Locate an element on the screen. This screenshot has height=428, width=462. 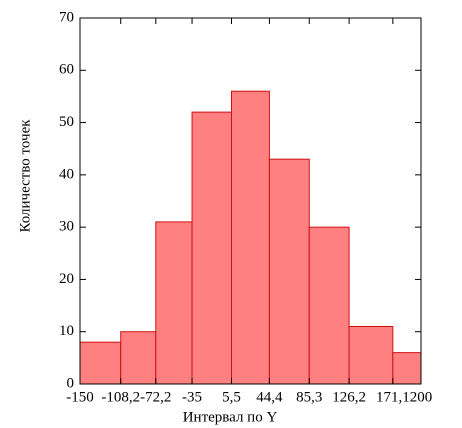
x-tick-label: 44,4 is located at coordinates (269, 397).